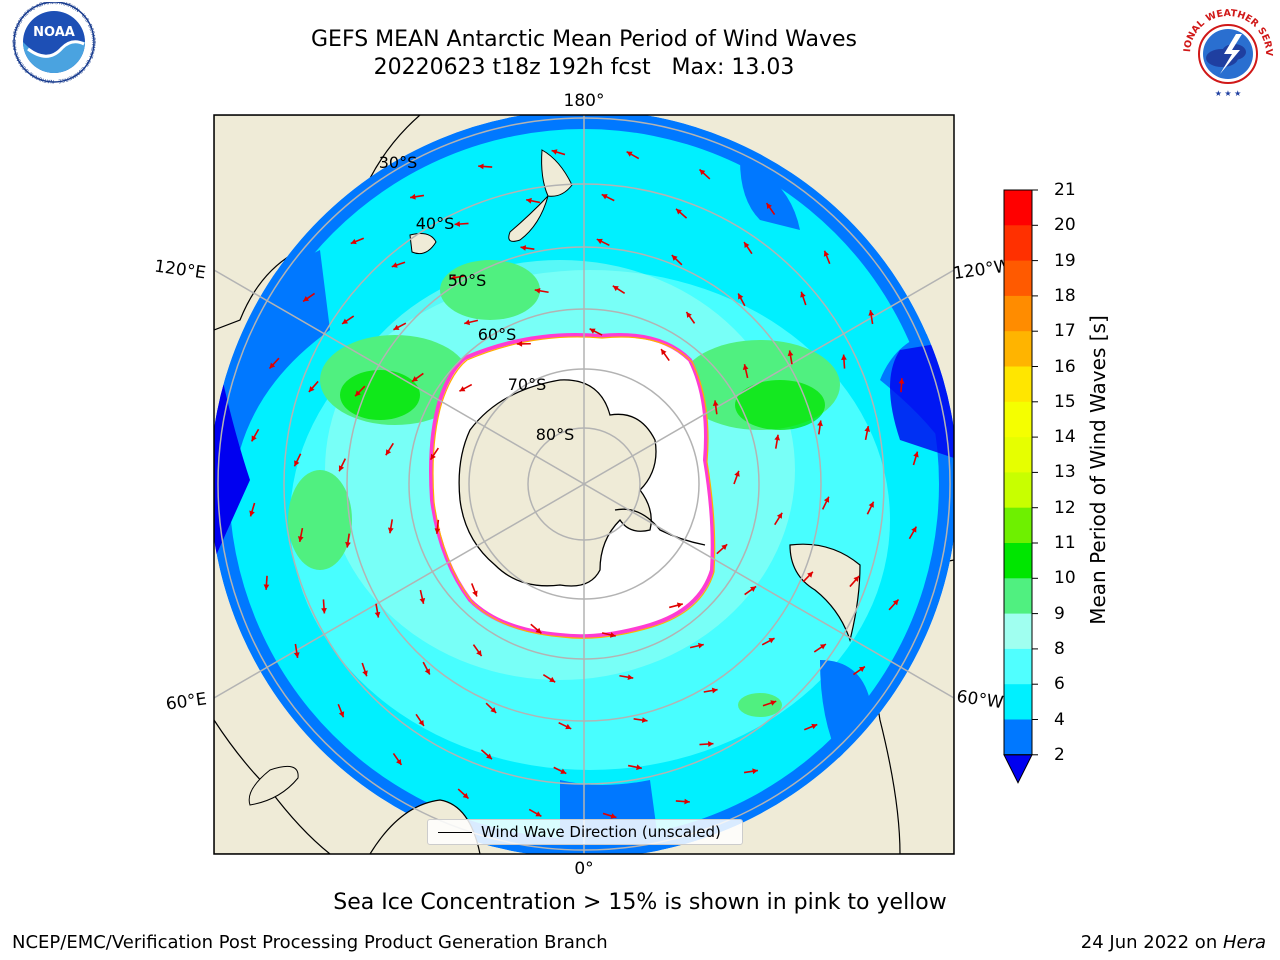 This screenshot has width=1280, height=960. What do you see at coordinates (1065, 578) in the screenshot?
I see `colorbar-tick-label: 10` at bounding box center [1065, 578].